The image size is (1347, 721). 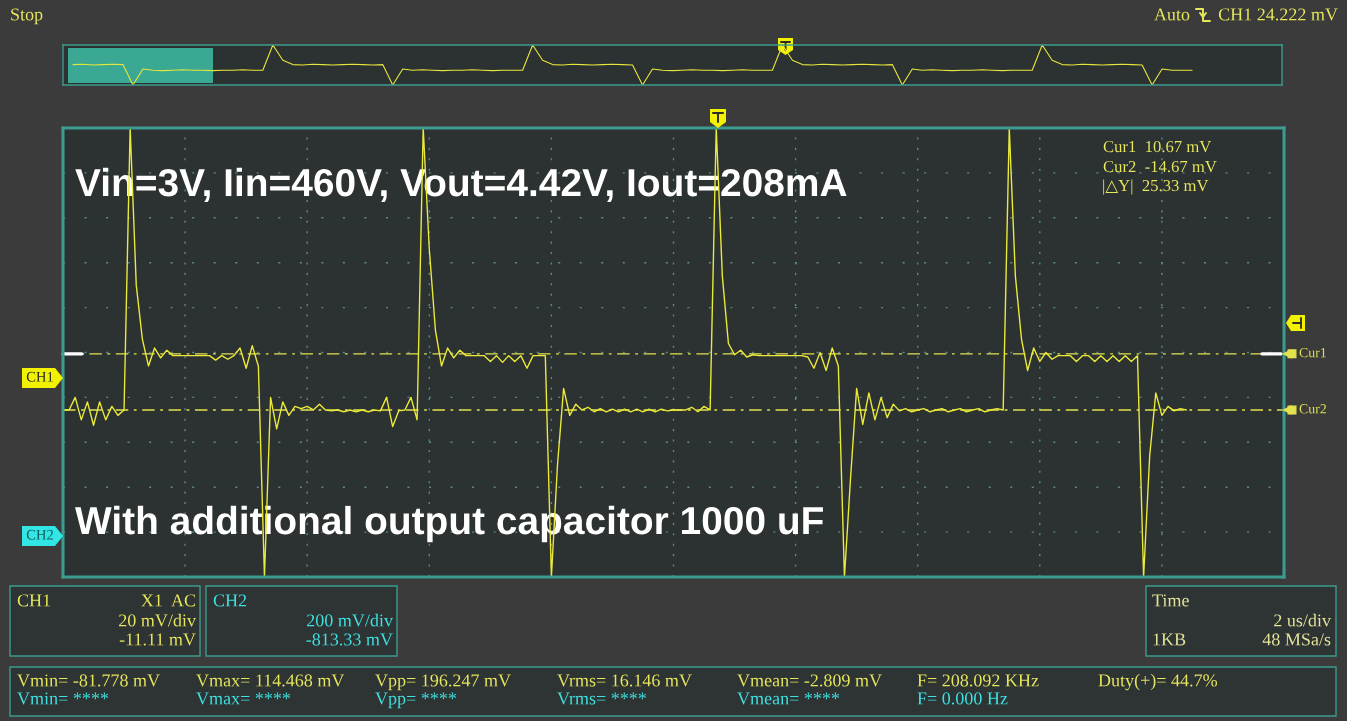 What do you see at coordinates (1278, 14) in the screenshot?
I see `text: CH1 24.222 mV` at bounding box center [1278, 14].